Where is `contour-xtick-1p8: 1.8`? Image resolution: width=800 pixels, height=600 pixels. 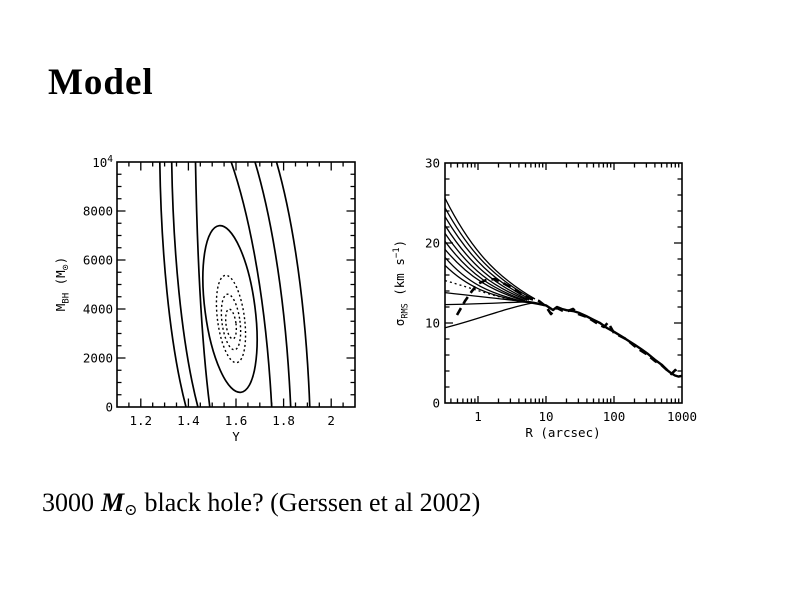 contour-xtick-1p8: 1.8 is located at coordinates (283, 420).